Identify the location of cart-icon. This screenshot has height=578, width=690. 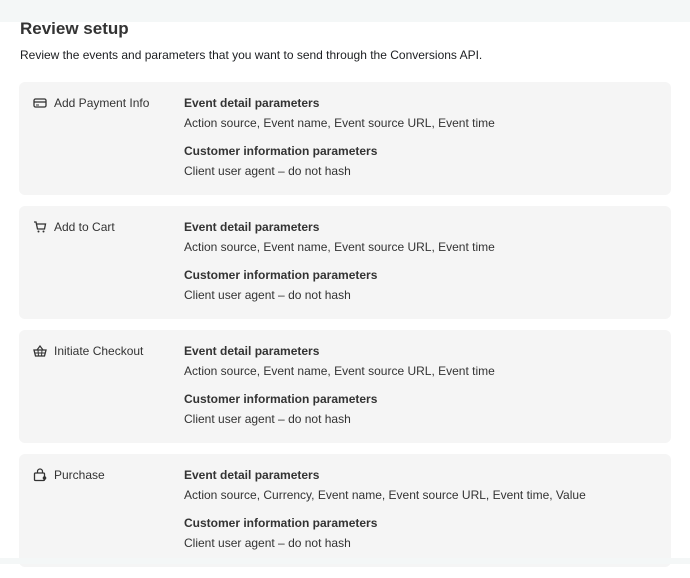
(40, 227).